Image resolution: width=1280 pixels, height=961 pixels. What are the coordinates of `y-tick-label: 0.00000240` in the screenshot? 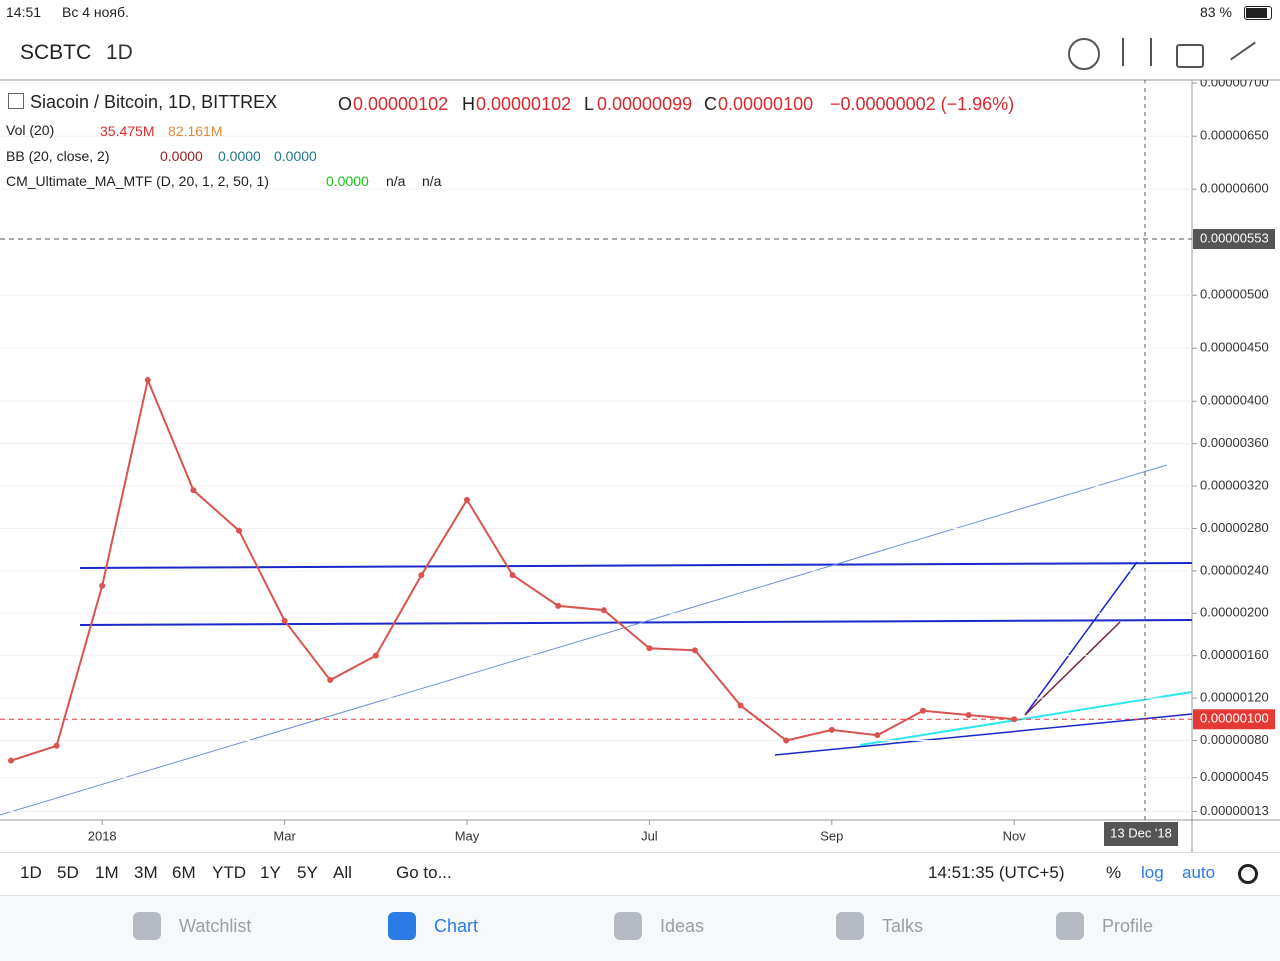 It's located at (1234, 569).